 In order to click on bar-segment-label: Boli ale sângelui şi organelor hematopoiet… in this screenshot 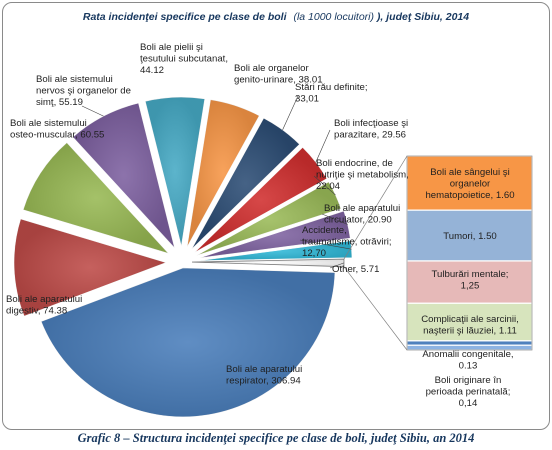, I will do `click(469, 184)`.